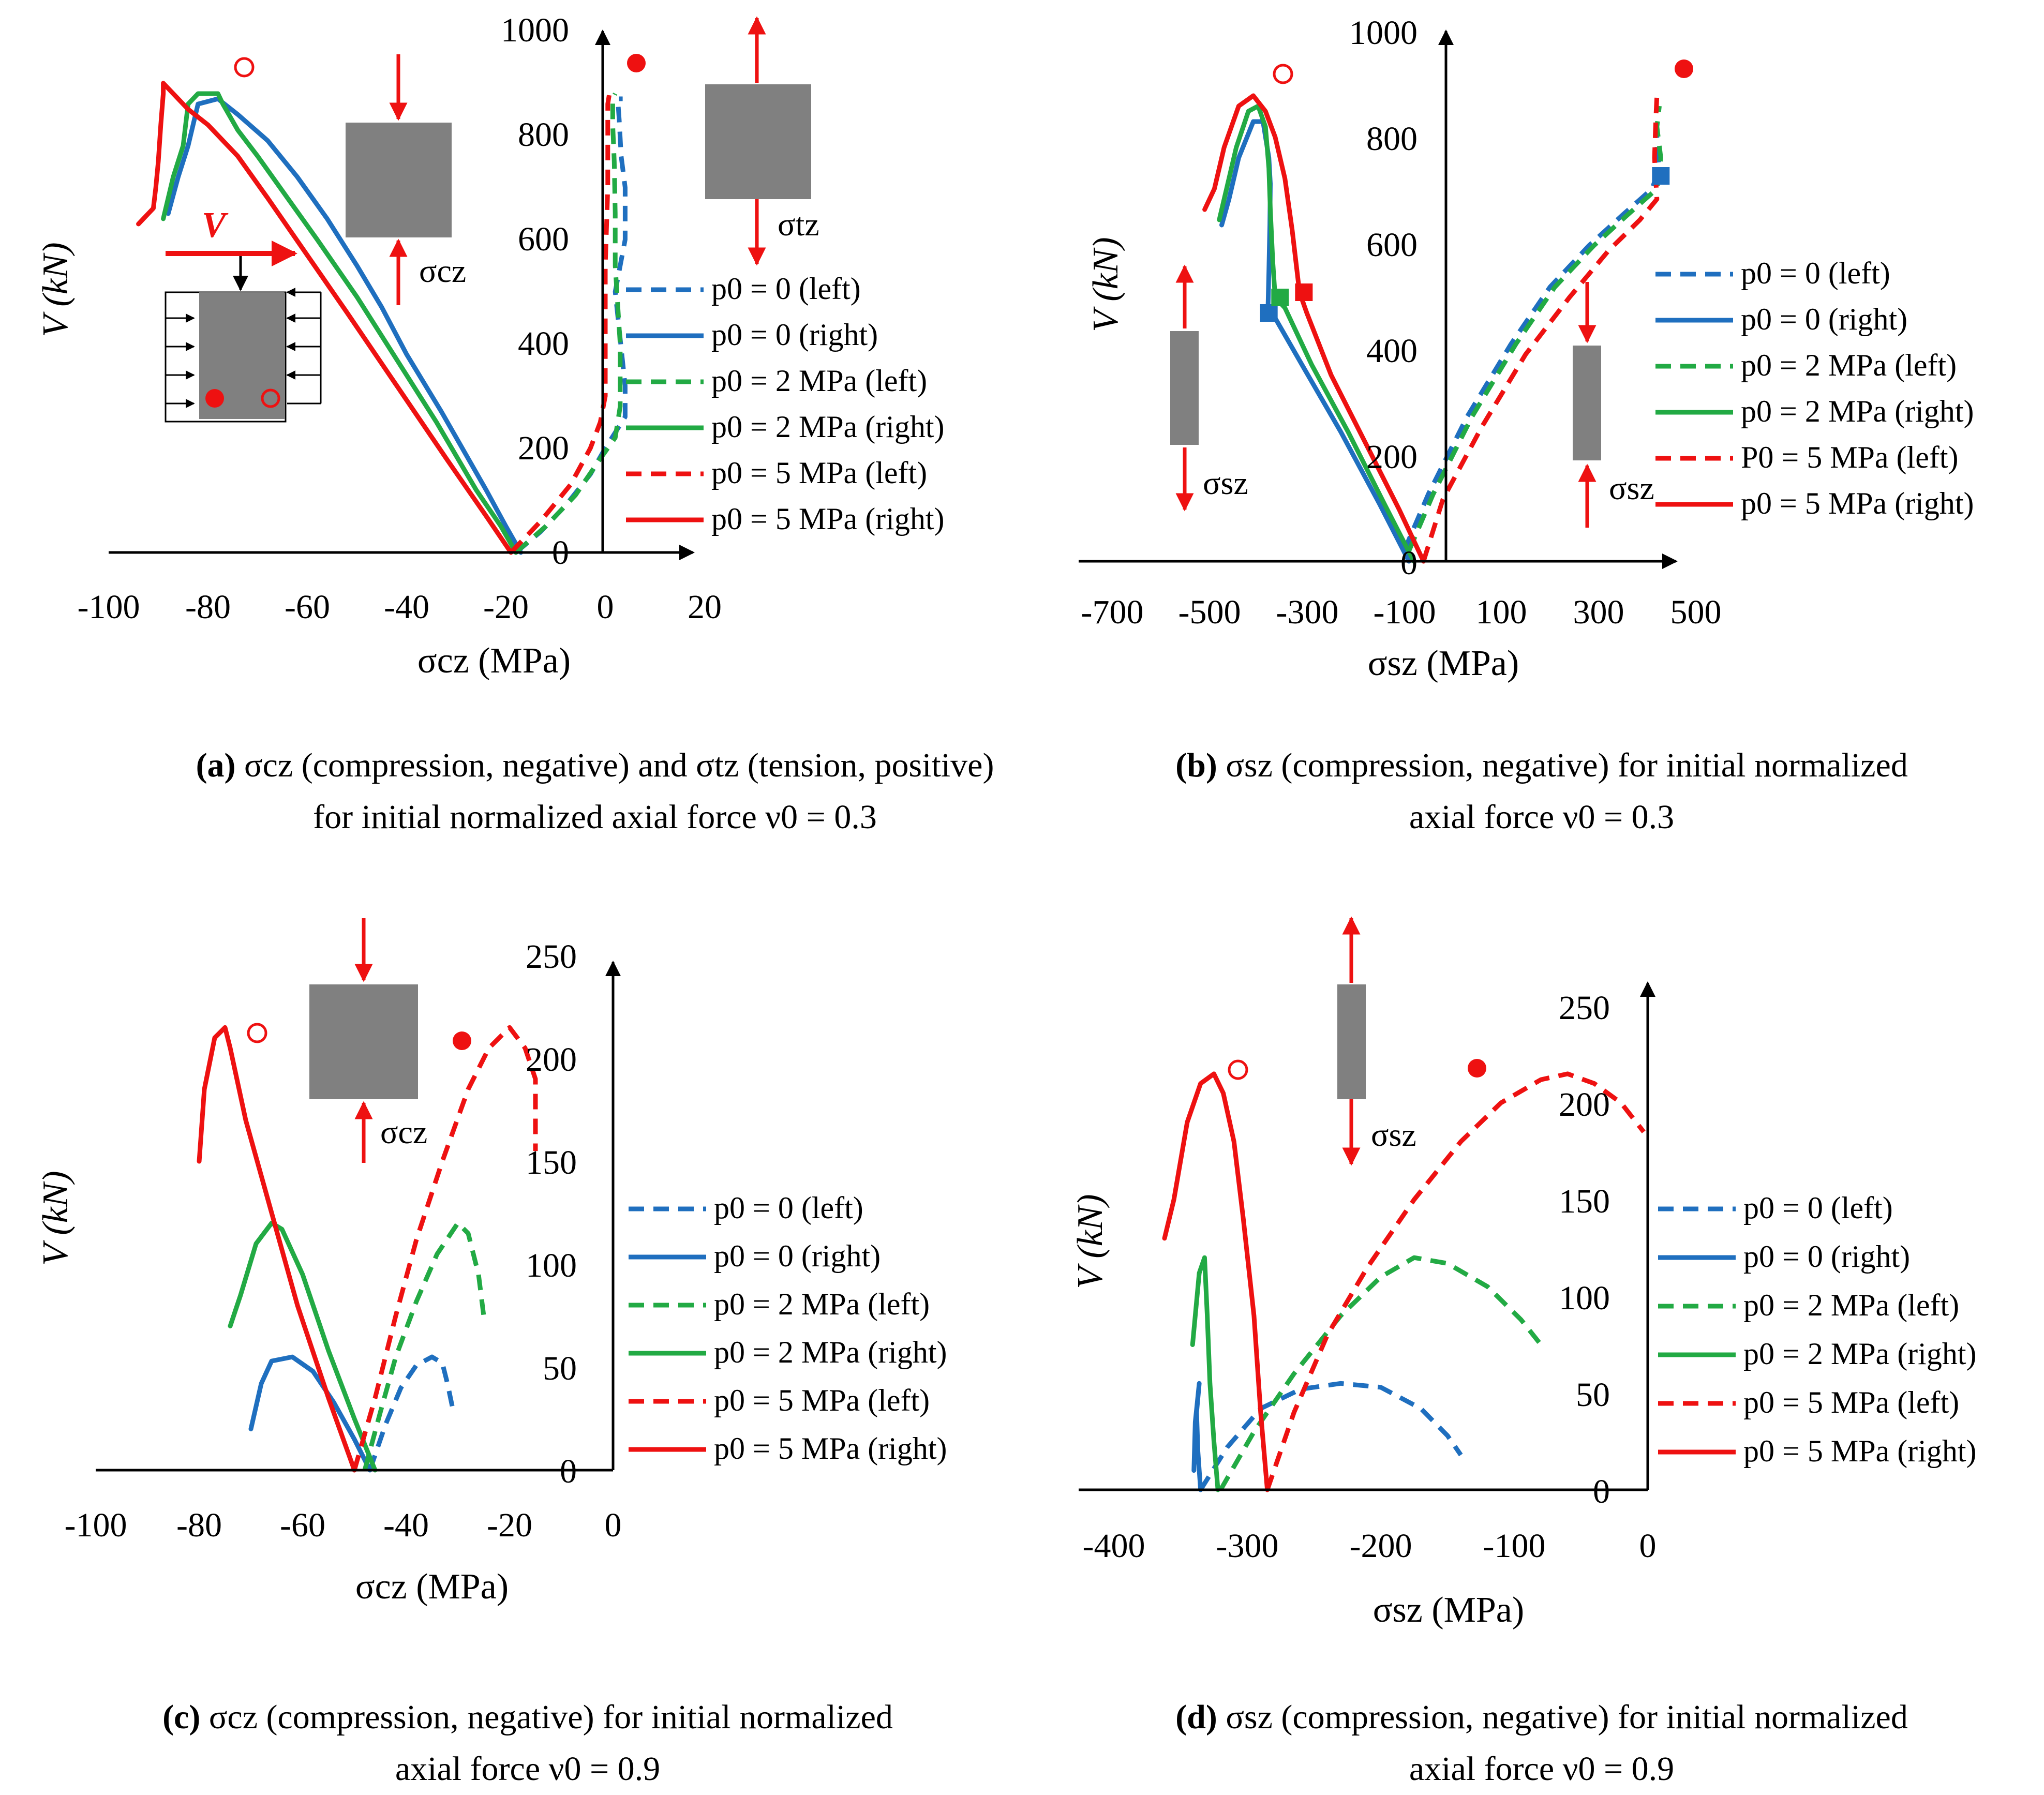 This screenshot has height=1795, width=2044. Describe the element at coordinates (215, 225) in the screenshot. I see `shear-force-label: V` at that location.